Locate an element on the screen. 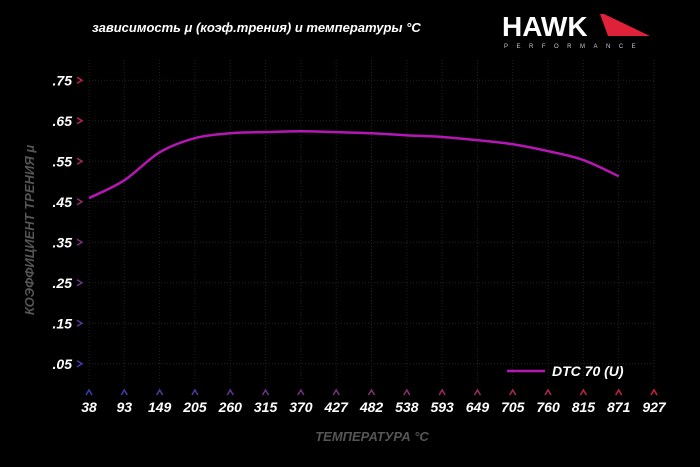 Image resolution: width=700 pixels, height=467 pixels. logo-subtext: PERFORMANCE is located at coordinates (574, 47).